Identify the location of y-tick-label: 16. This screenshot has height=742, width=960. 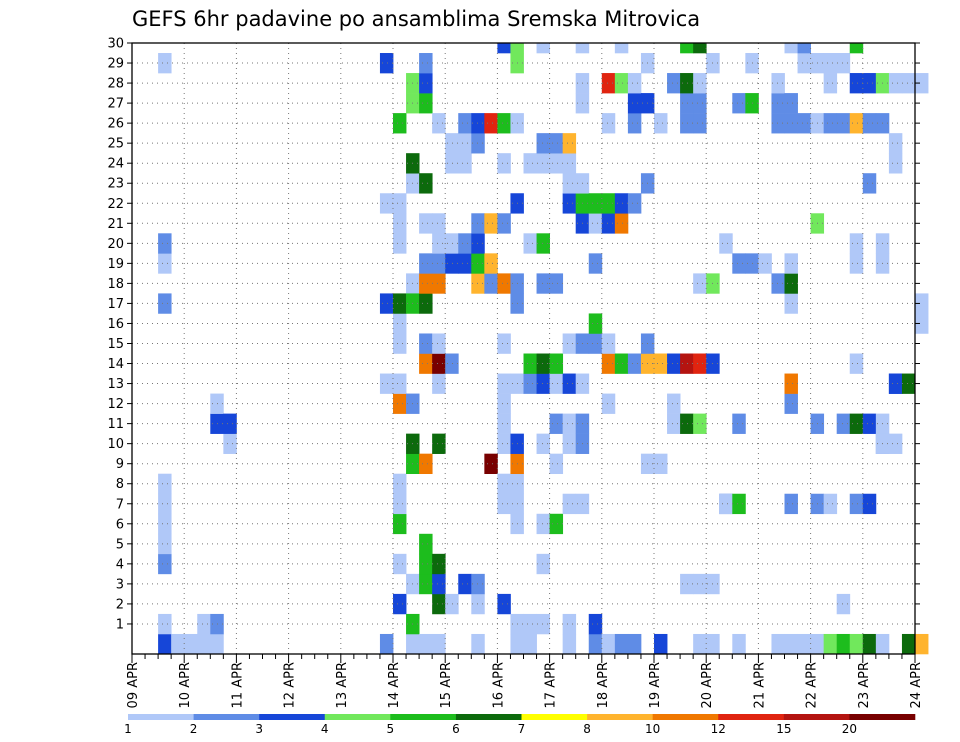
(115, 324).